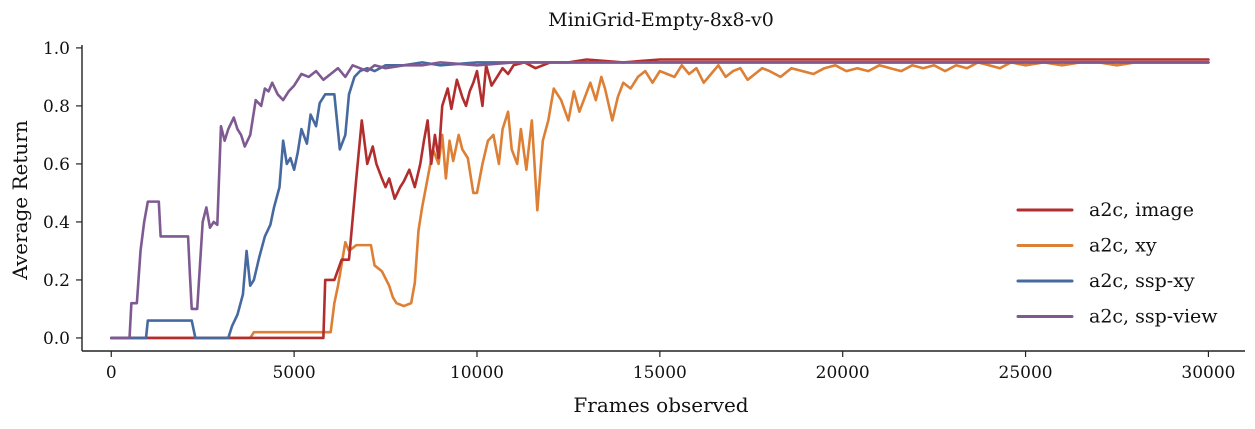  What do you see at coordinates (660, 373) in the screenshot?
I see `x-tick-label: 15000` at bounding box center [660, 373].